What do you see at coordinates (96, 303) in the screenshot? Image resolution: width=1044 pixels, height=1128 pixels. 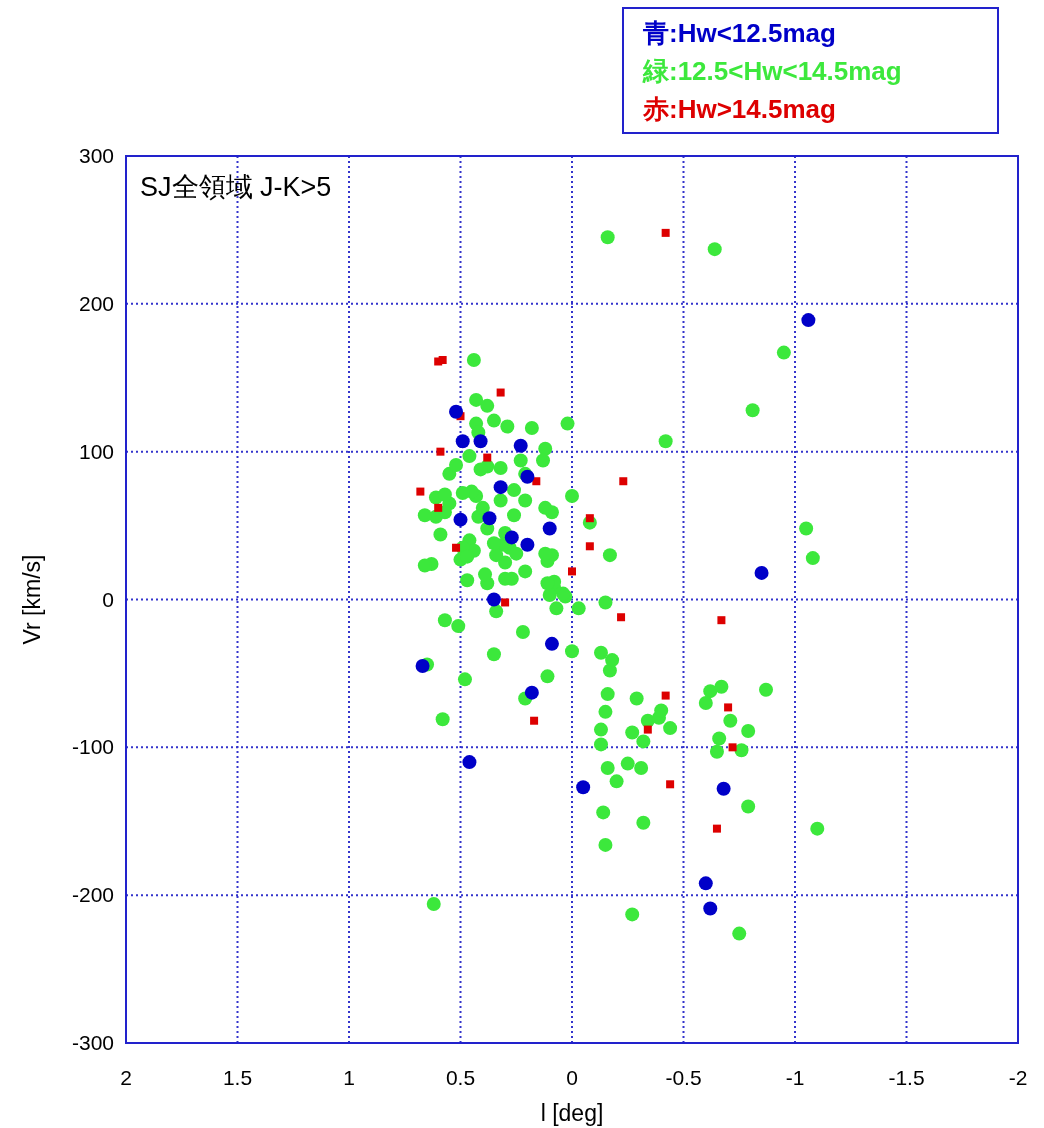 I see `y-tick-label: 200` at bounding box center [96, 303].